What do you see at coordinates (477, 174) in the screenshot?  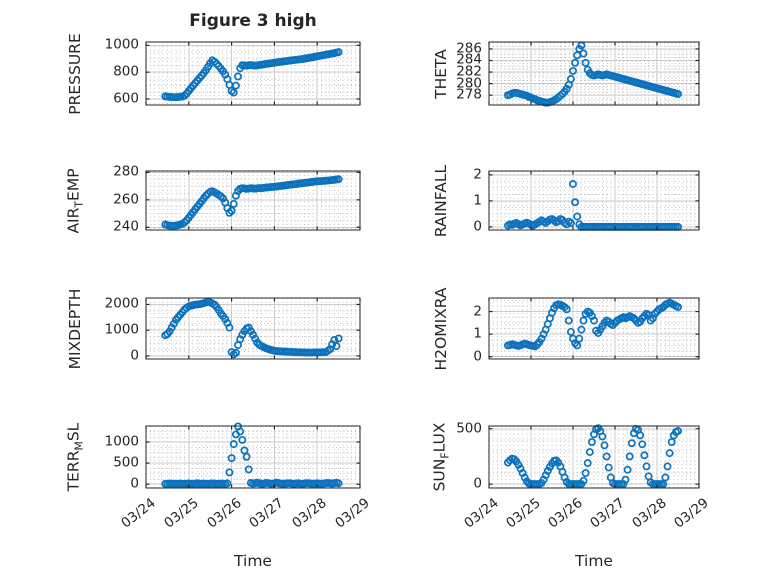 I see `rainfall-y-tick-label: 2` at bounding box center [477, 174].